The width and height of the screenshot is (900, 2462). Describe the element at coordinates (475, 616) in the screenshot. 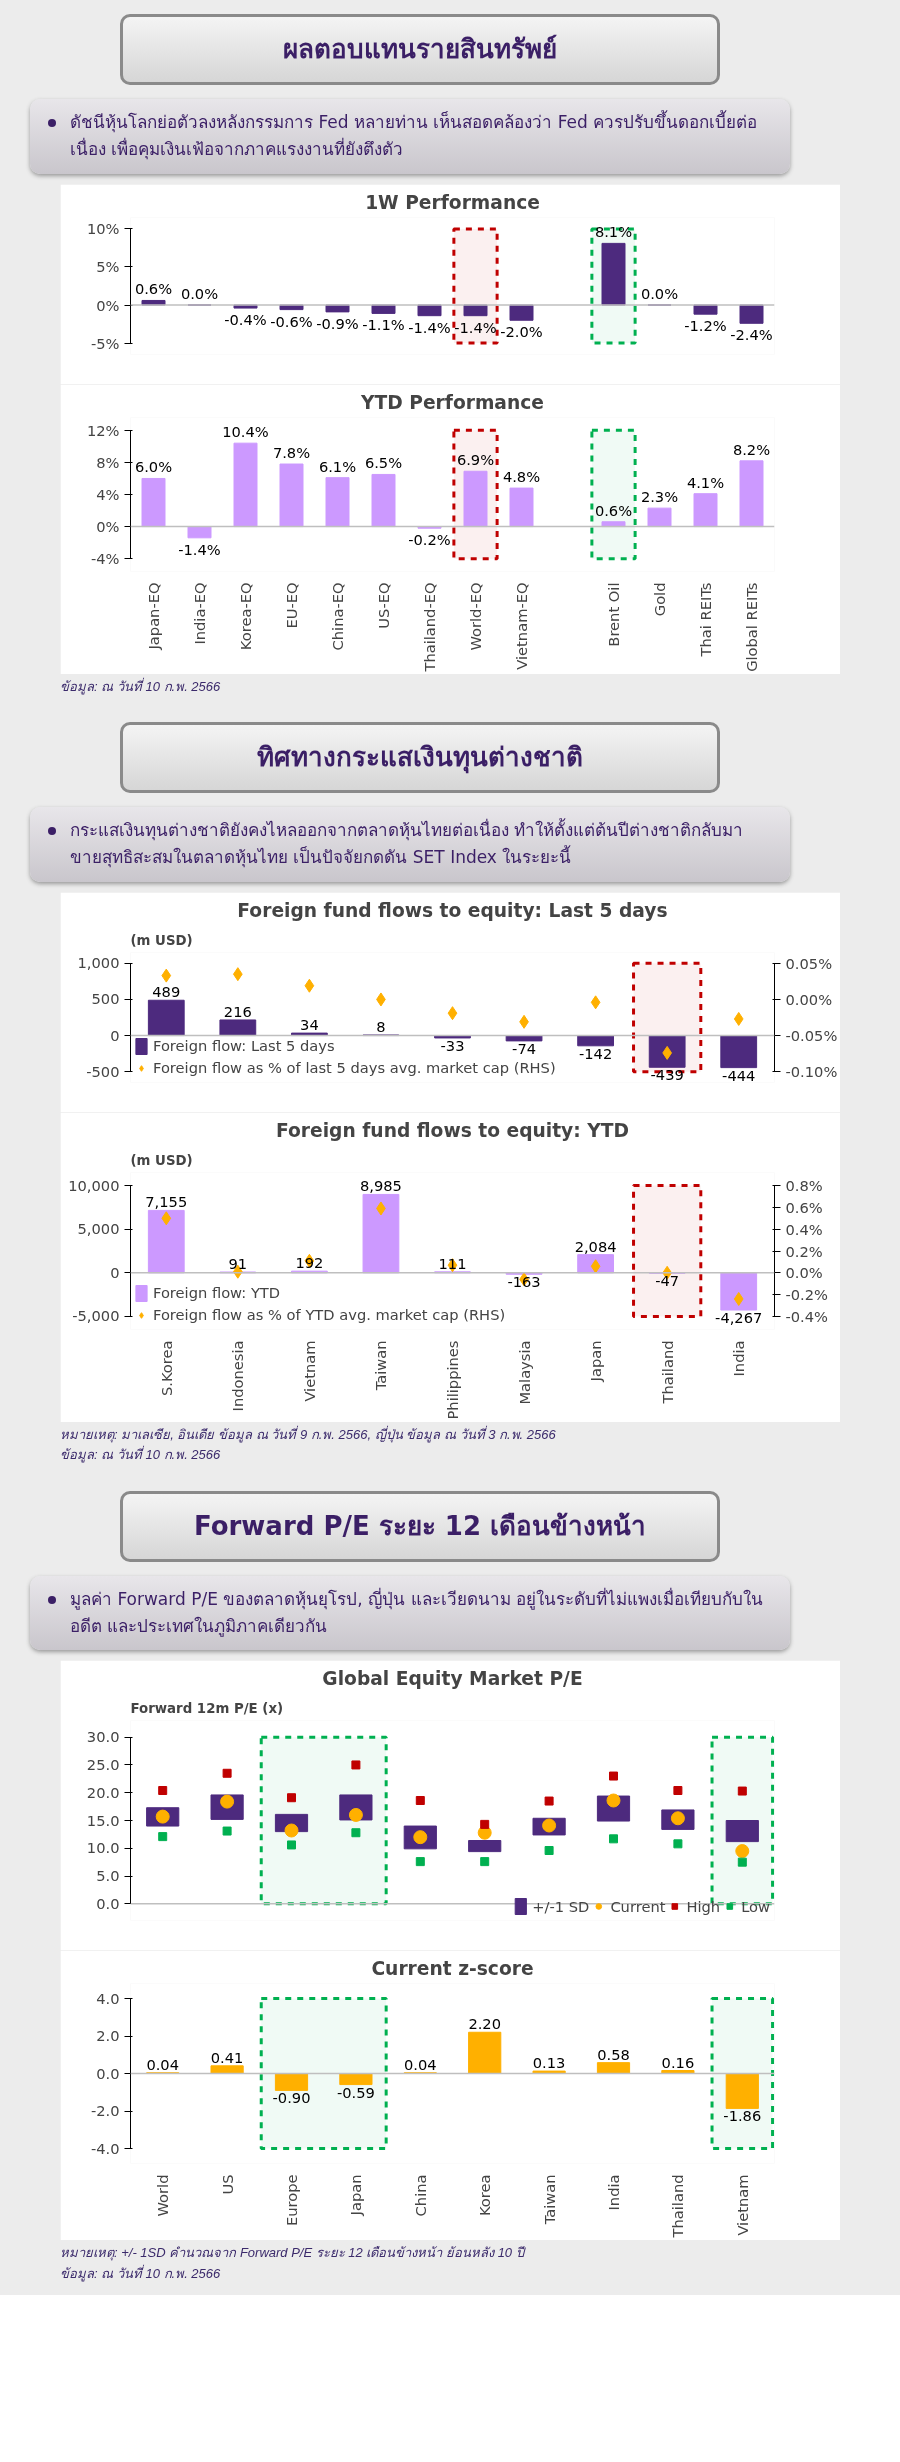

I see `x-tick-label: World-EQ` at that location.